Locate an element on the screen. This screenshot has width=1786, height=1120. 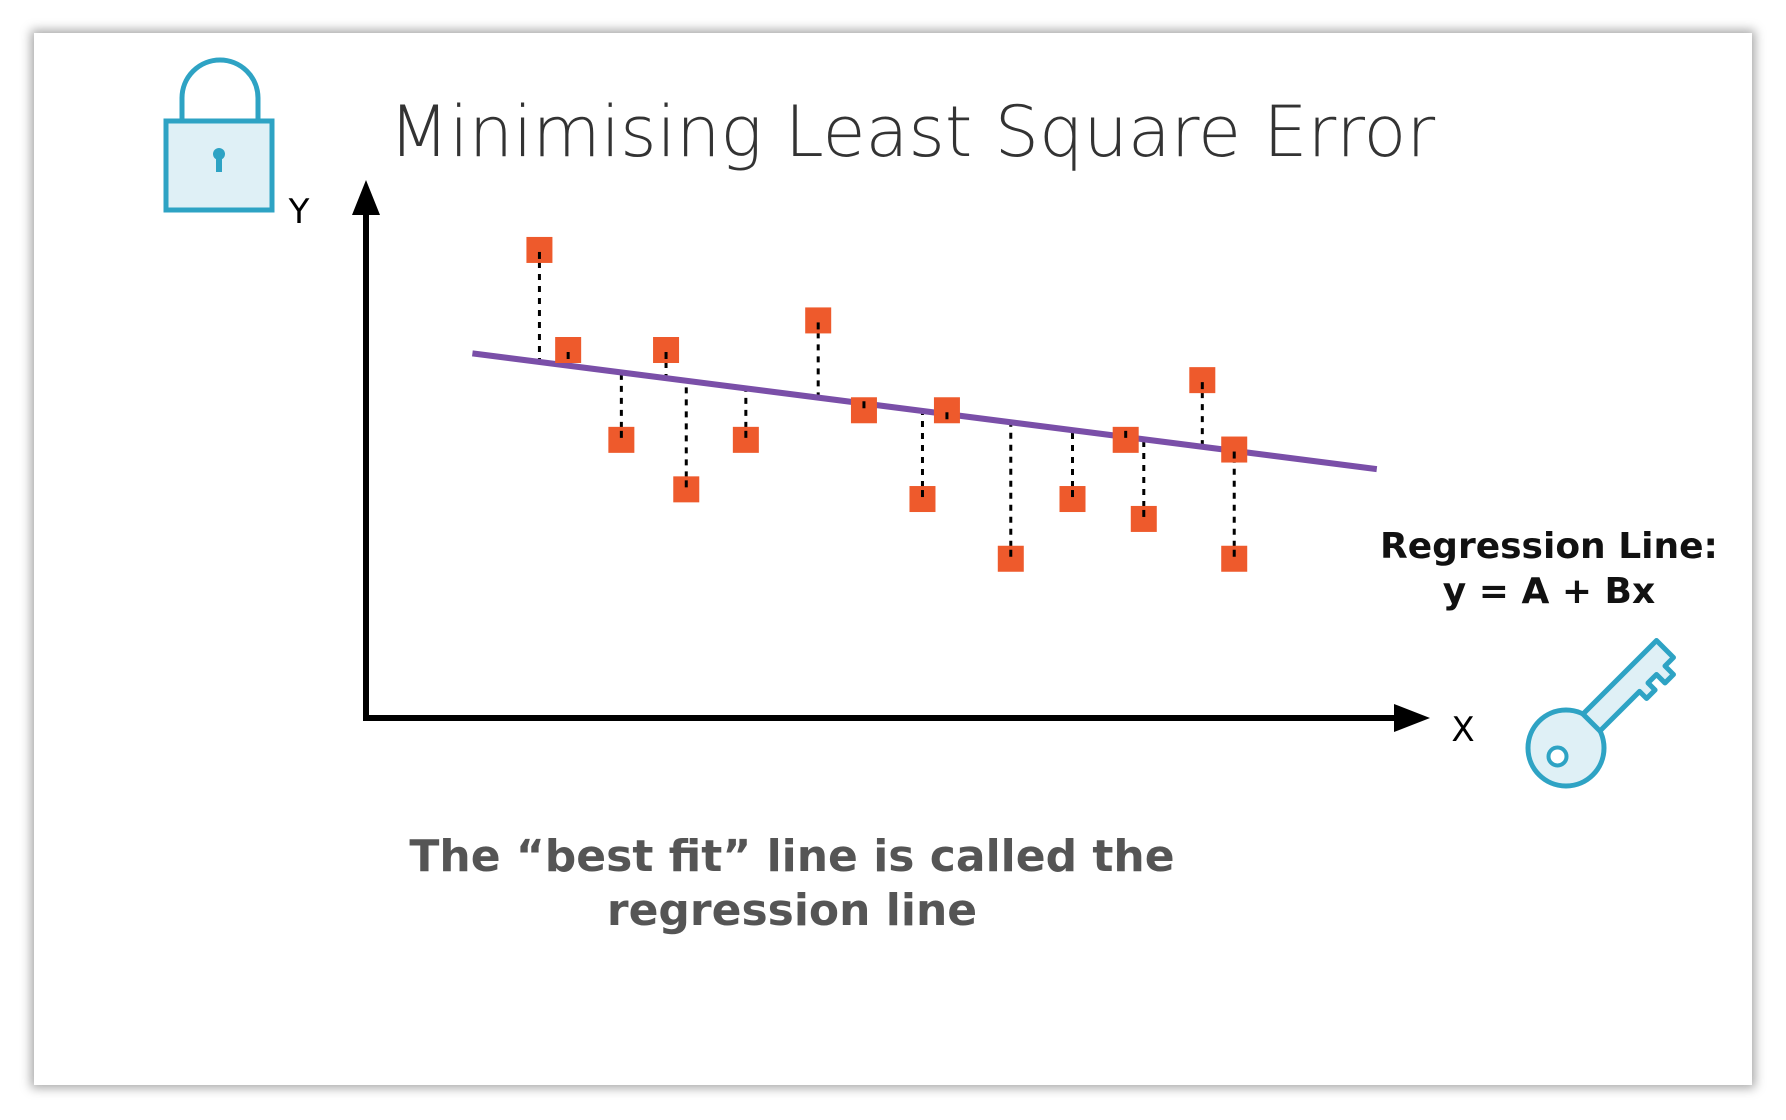
data-points is located at coordinates (887, 404).